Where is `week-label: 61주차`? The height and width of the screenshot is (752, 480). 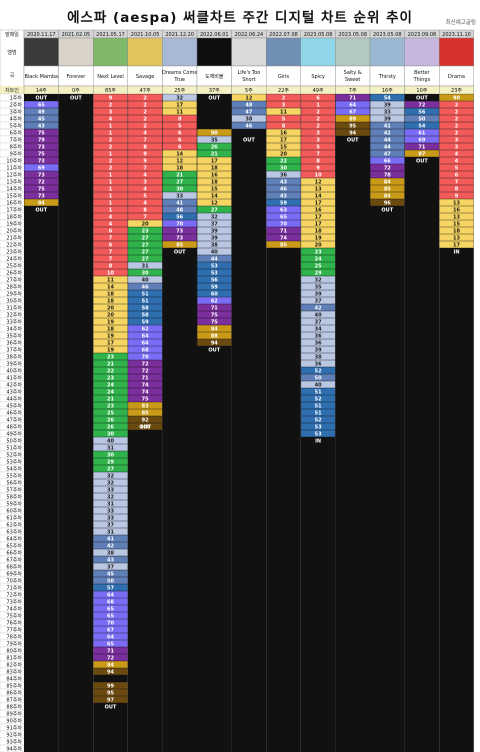 week-label: 61주차 is located at coordinates (14, 517).